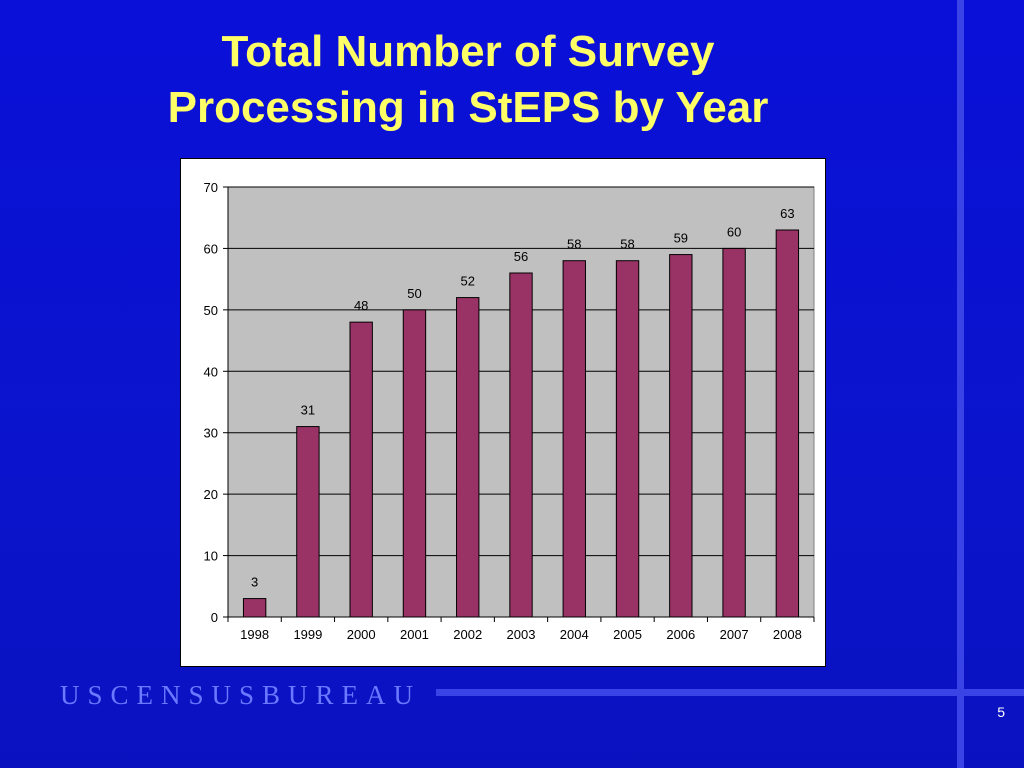  I want to click on y-tick-label-70: 70, so click(211, 187).